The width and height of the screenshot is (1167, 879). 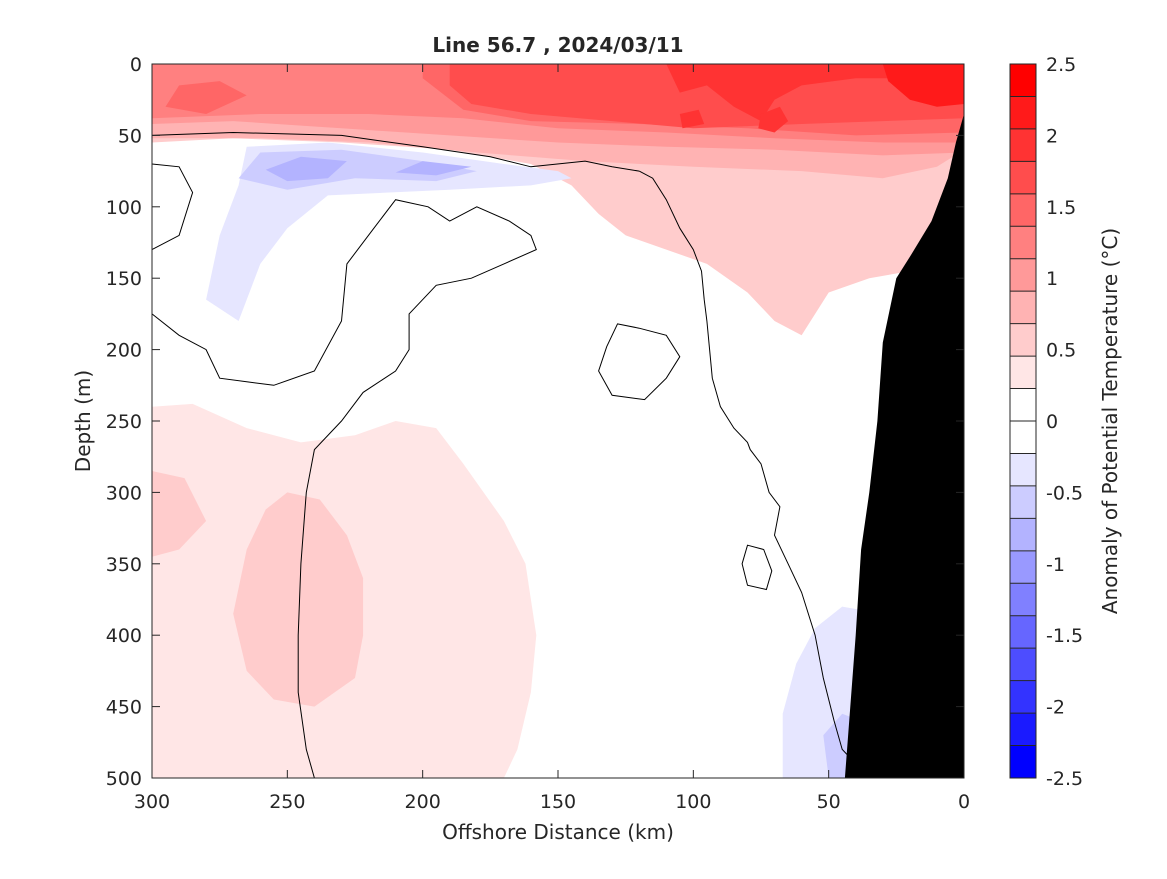 What do you see at coordinates (558, 832) in the screenshot?
I see `x-axis-label: Offshore Distance (km)` at bounding box center [558, 832].